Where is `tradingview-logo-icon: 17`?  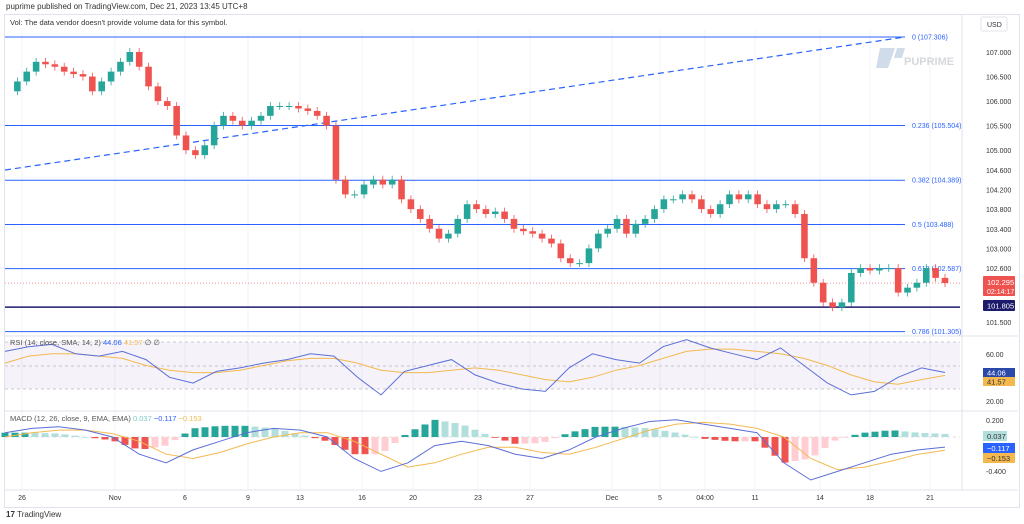 tradingview-logo-icon: 17 is located at coordinates (10, 514).